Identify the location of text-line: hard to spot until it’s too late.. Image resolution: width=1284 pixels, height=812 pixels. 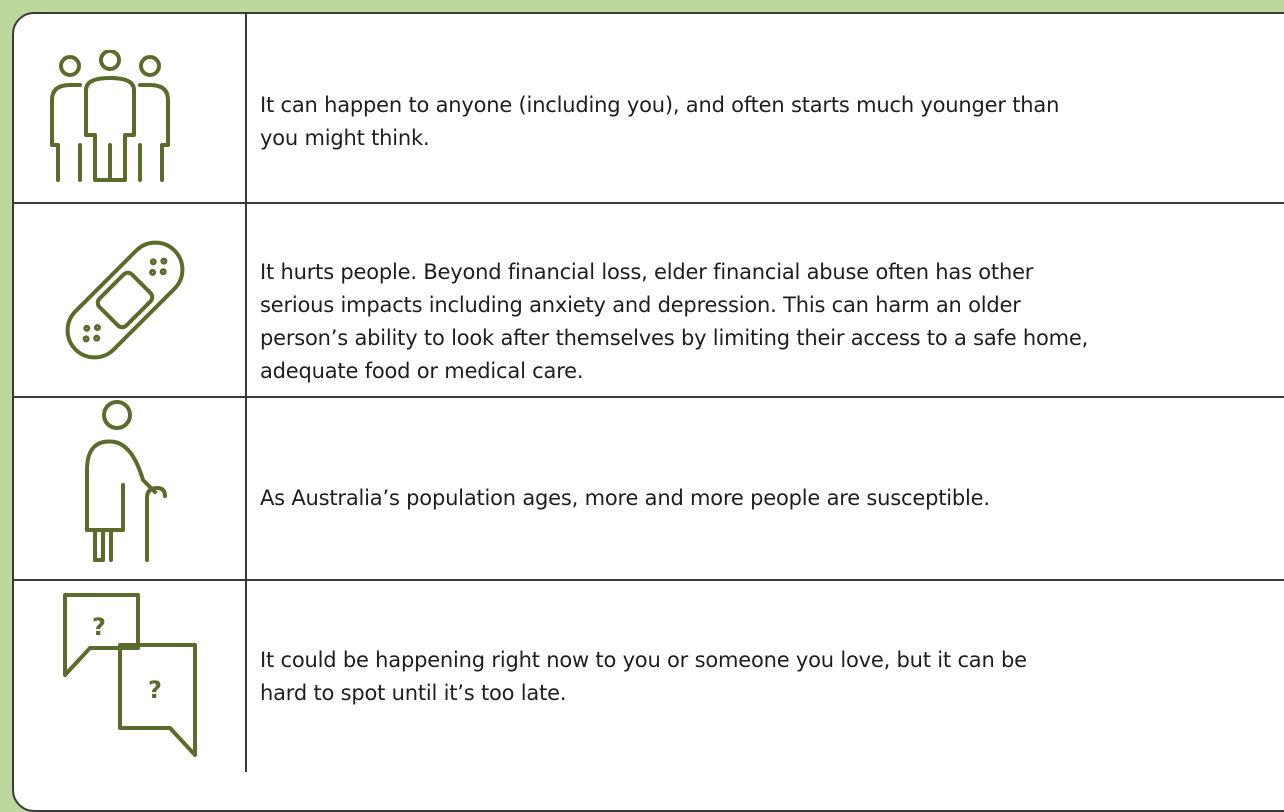
(413, 693).